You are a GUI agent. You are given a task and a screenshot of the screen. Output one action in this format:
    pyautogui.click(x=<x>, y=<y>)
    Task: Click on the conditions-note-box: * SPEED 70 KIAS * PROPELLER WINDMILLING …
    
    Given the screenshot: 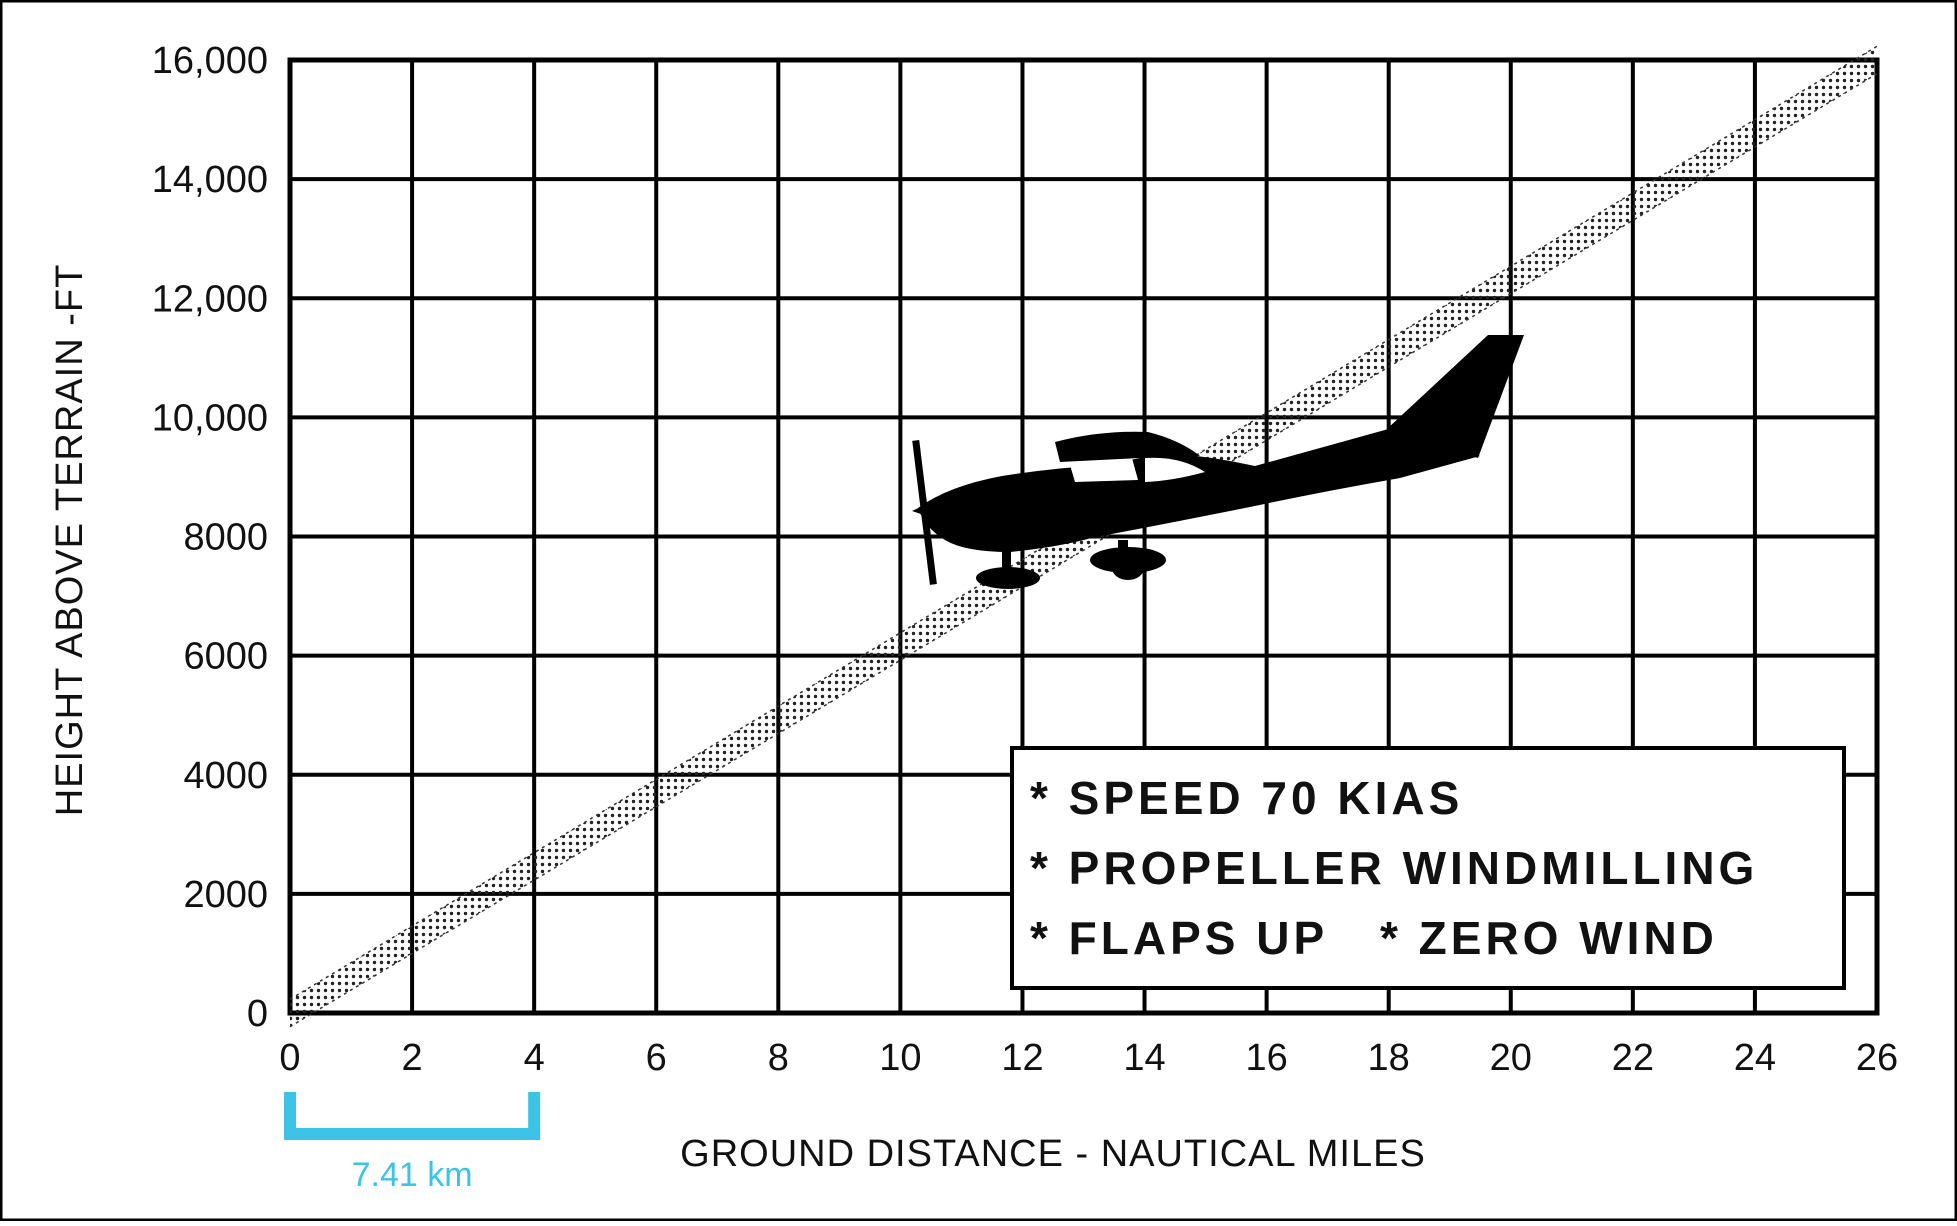 What is the action you would take?
    pyautogui.click(x=1428, y=868)
    